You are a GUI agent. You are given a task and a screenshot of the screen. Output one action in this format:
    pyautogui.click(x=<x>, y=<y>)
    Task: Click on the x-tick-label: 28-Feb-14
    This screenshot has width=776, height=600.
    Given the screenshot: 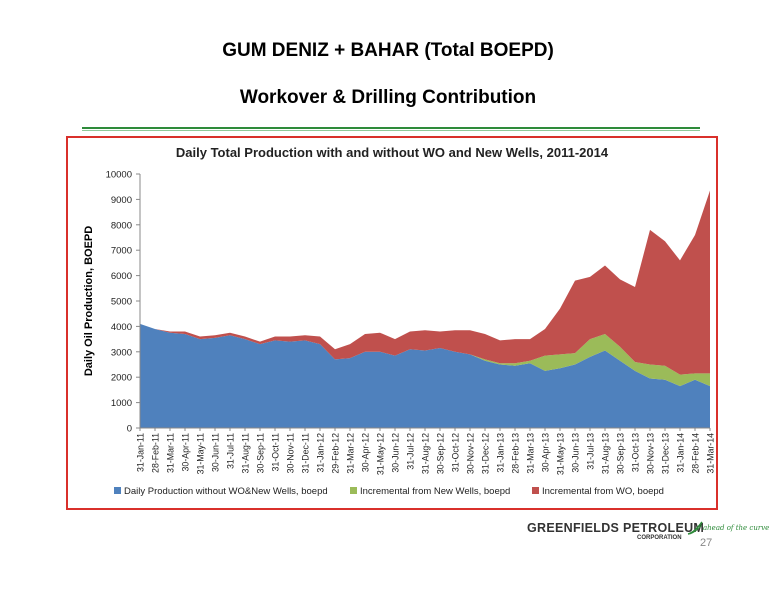 What is the action you would take?
    pyautogui.click(x=696, y=453)
    